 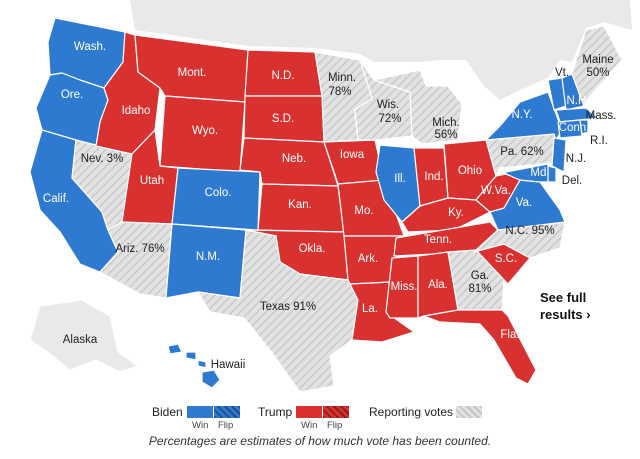 What do you see at coordinates (563, 297) in the screenshot?
I see `see-full-results-line1: See full` at bounding box center [563, 297].